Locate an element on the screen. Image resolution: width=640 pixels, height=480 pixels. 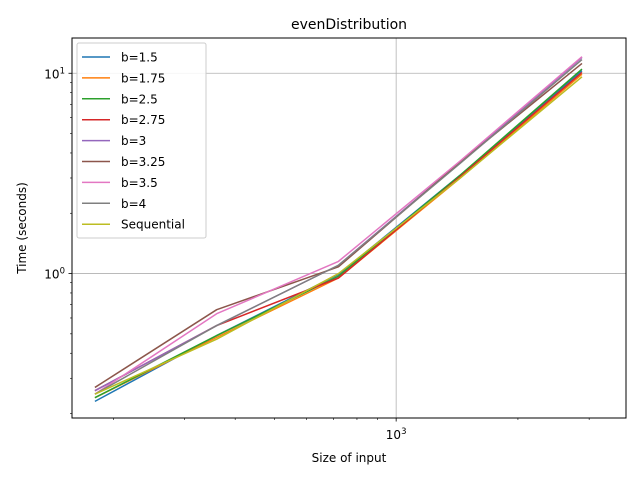
chart-title: evenDistribution is located at coordinates (349, 25).